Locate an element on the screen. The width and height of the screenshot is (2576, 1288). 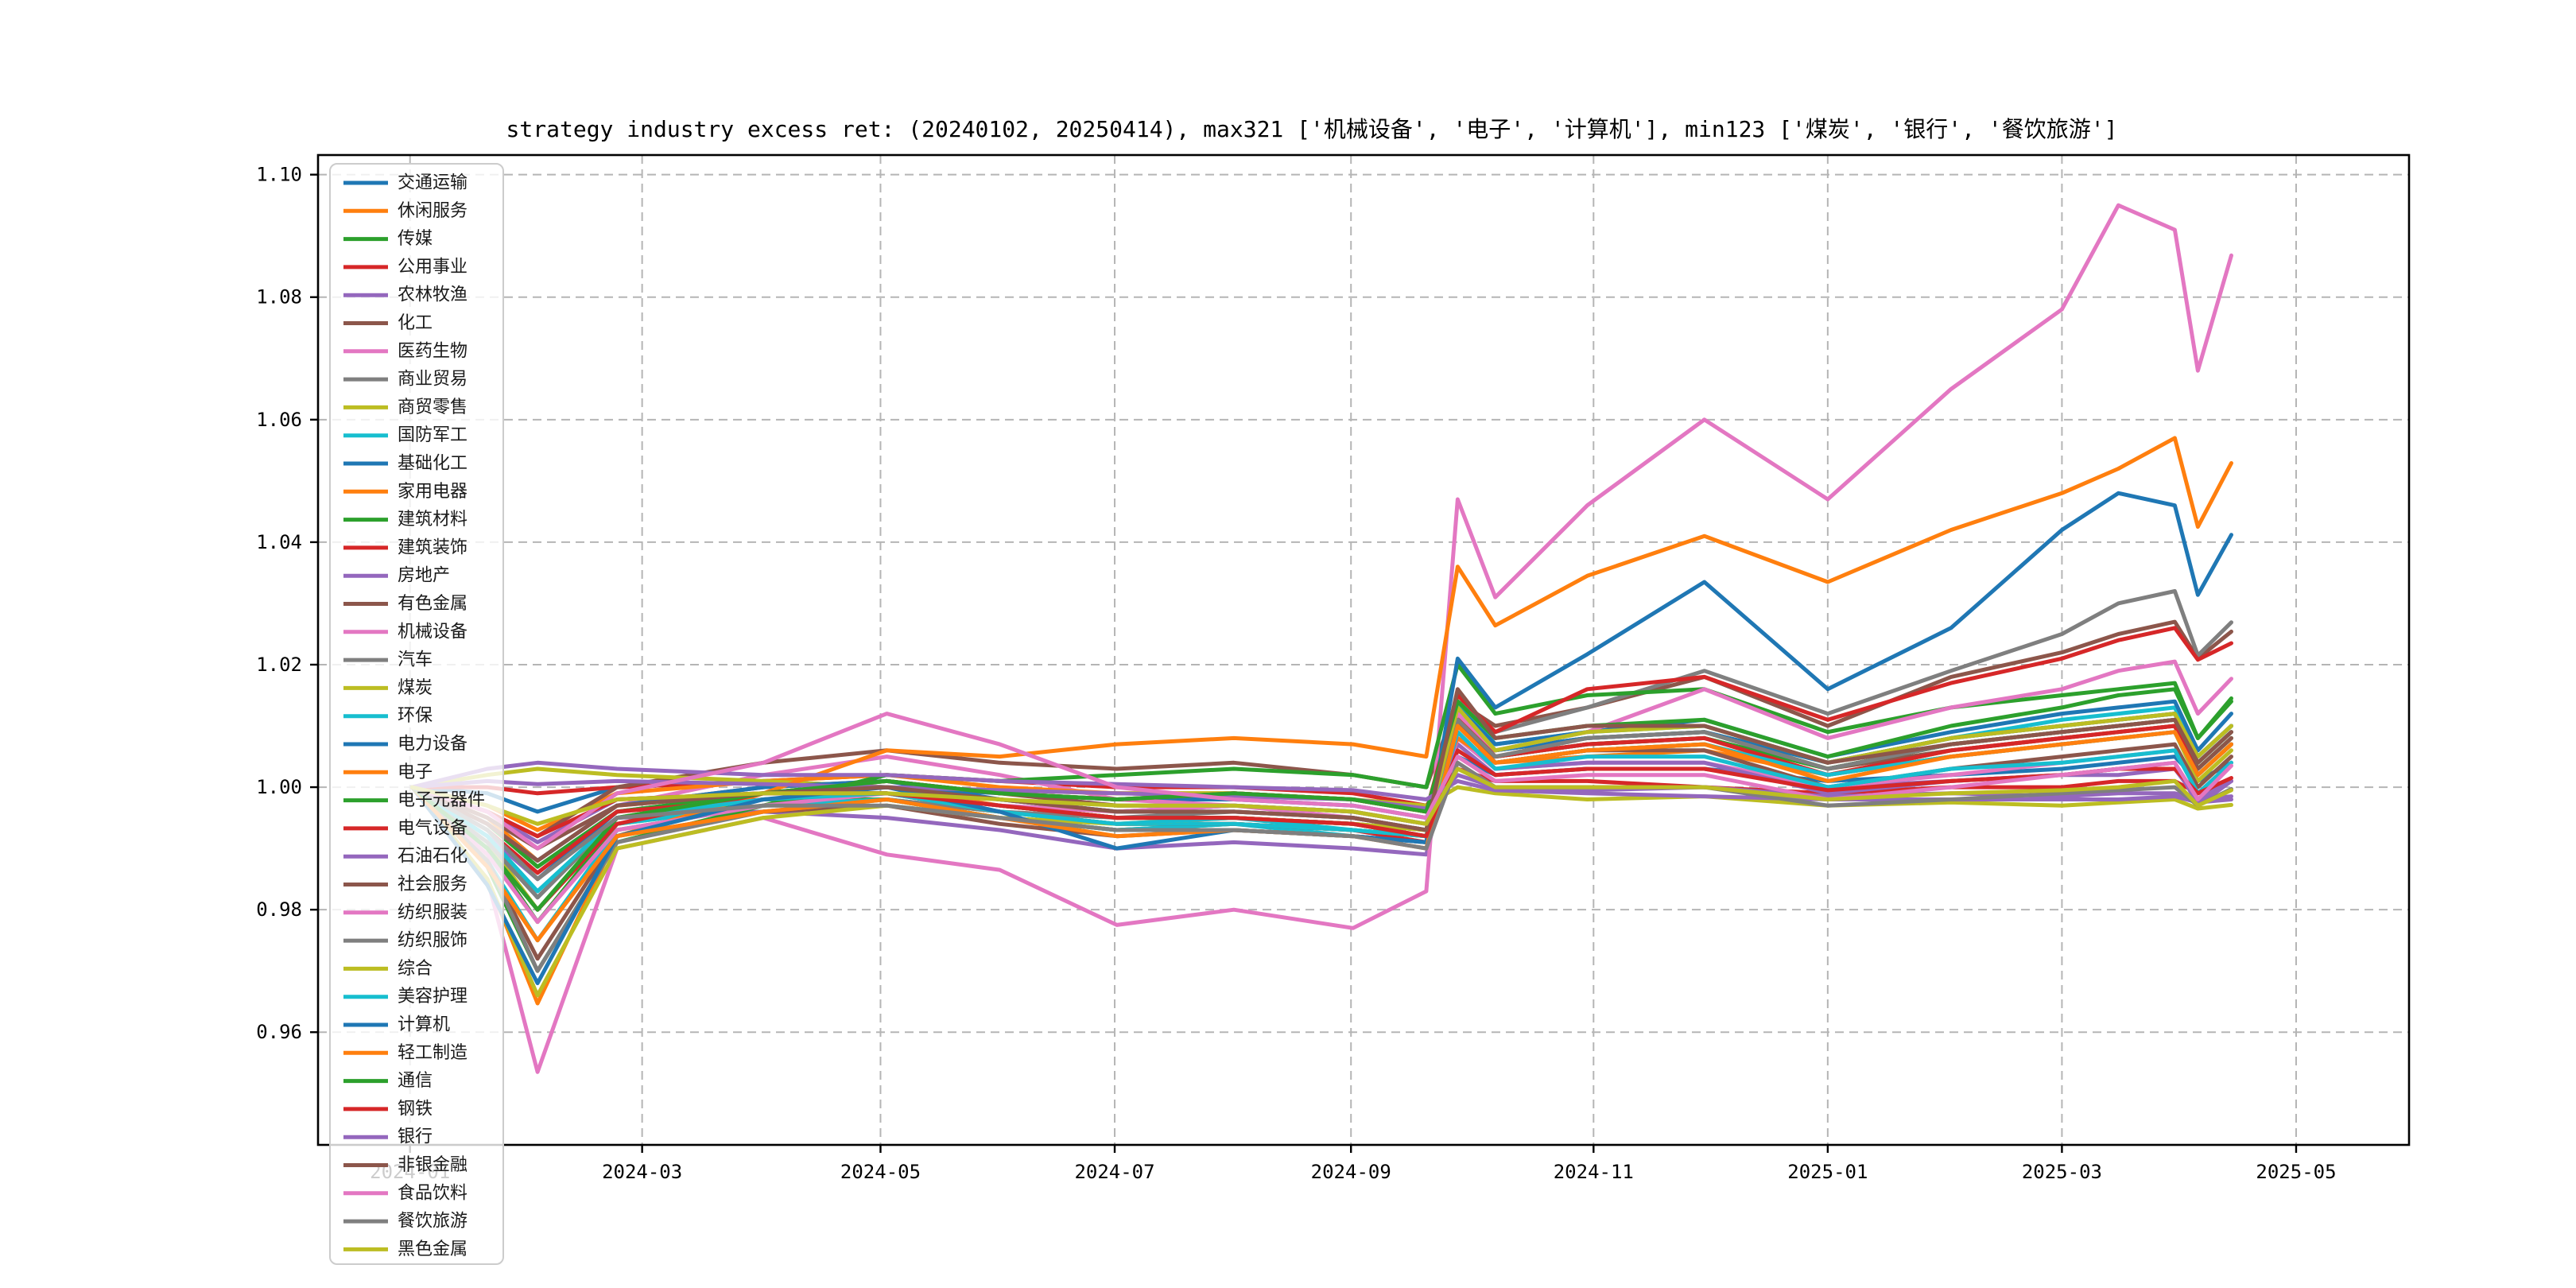
legend-box is located at coordinates (417, 714).